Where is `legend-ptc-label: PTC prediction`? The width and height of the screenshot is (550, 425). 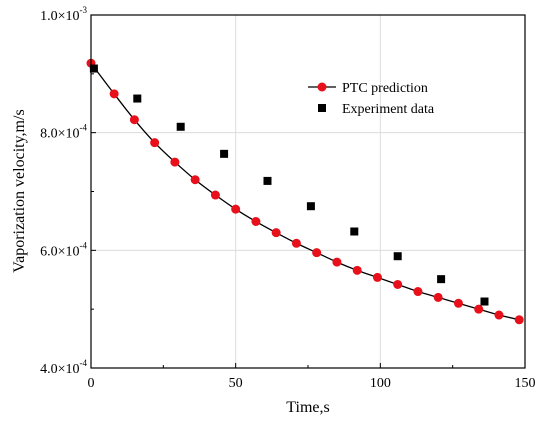 legend-ptc-label: PTC prediction is located at coordinates (385, 88).